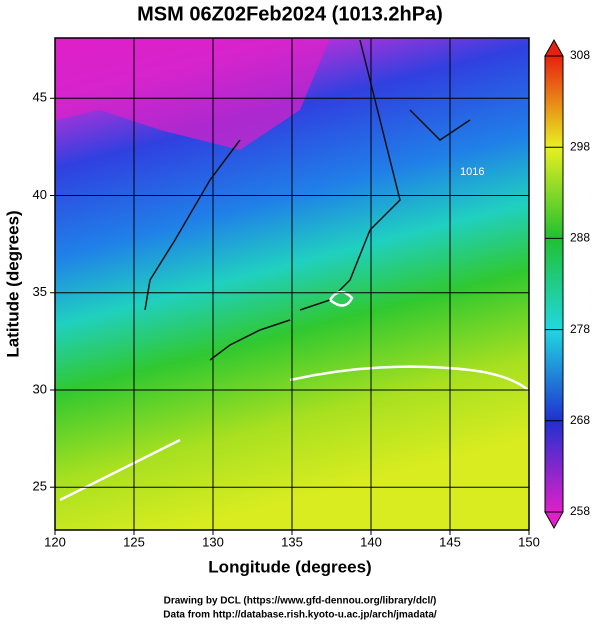  I want to click on x-tick-label: 120, so click(55, 541).